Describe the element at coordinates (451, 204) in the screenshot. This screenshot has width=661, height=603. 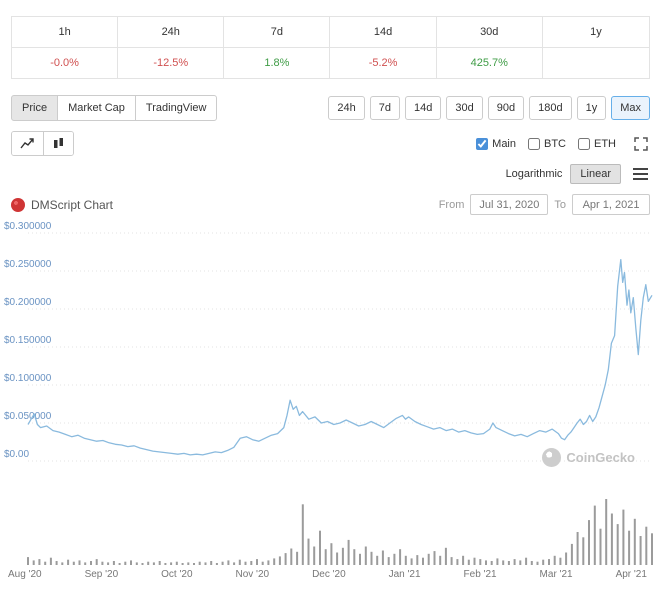
I see `from-label: From` at that location.